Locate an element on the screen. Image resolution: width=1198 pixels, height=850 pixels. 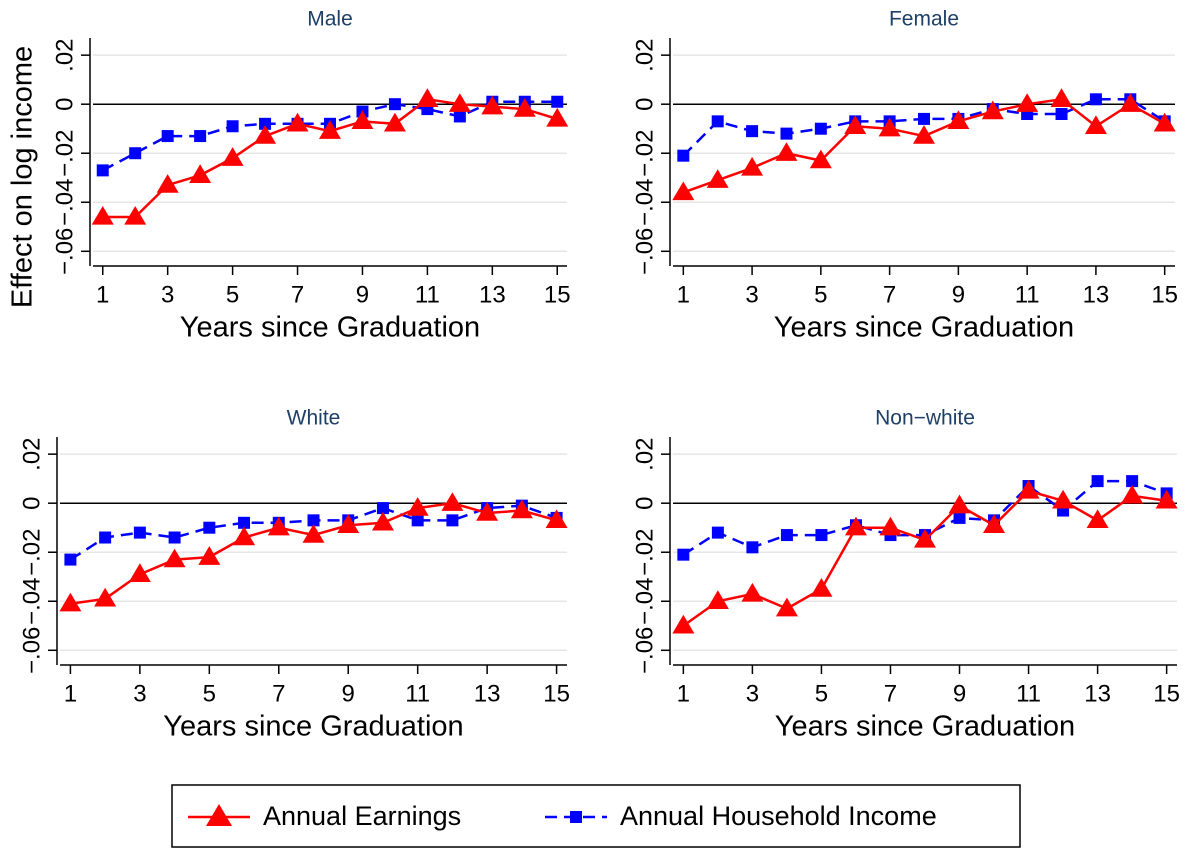
legend-box is located at coordinates (596, 816).